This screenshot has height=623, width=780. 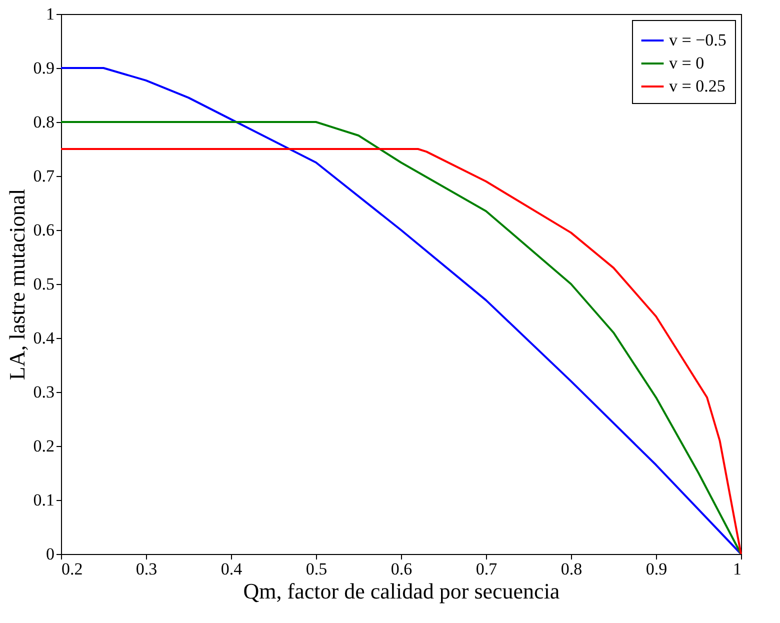 What do you see at coordinates (50, 554) in the screenshot?
I see `y-tick-label: 0` at bounding box center [50, 554].